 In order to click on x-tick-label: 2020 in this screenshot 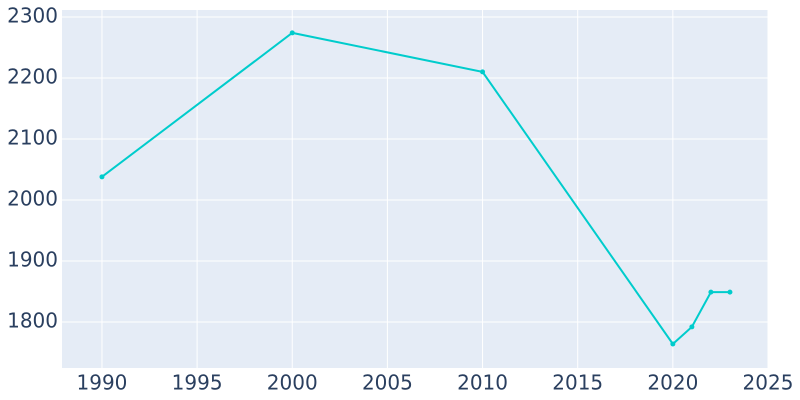, I will do `click(672, 383)`.